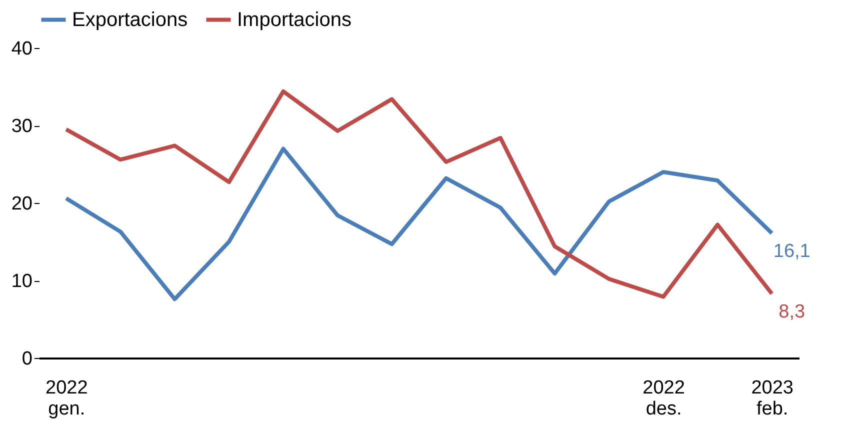  What do you see at coordinates (21, 49) in the screenshot?
I see `y-tick-label: 40` at bounding box center [21, 49].